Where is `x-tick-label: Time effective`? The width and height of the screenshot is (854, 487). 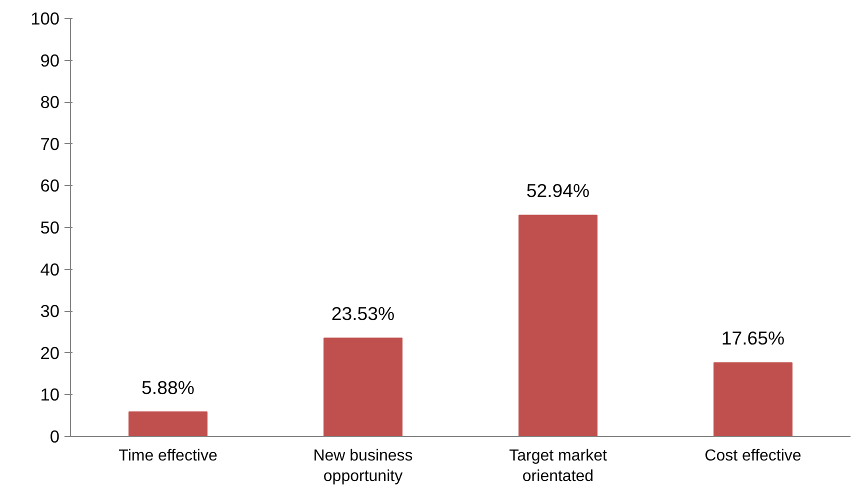
x-tick-label: Time effective is located at coordinates (168, 456).